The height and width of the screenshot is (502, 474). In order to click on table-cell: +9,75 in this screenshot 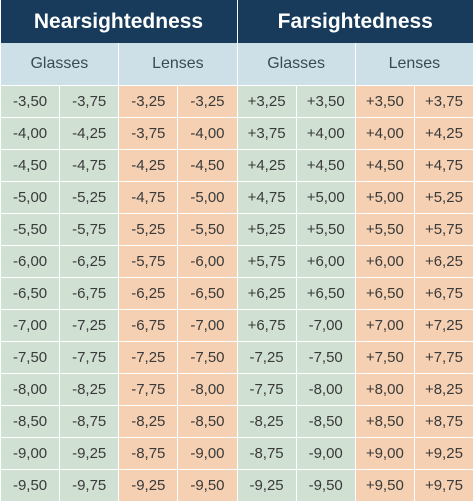, I will do `click(443, 485)`.